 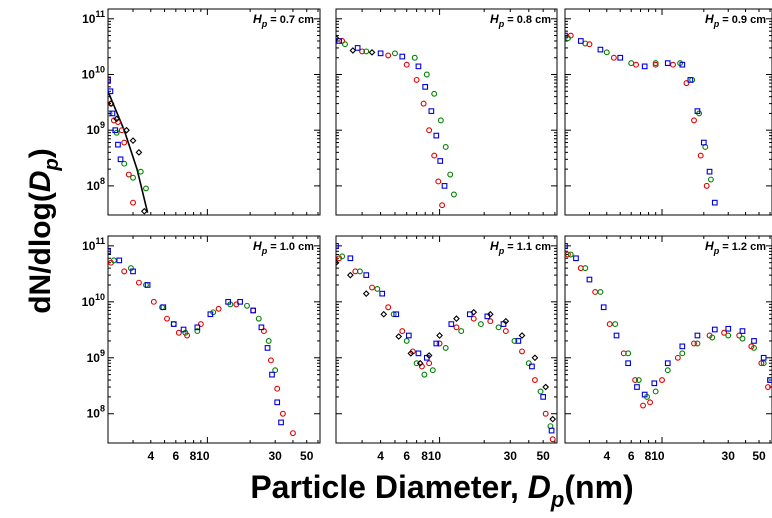 I want to click on panel-label: Hp = 1.2 cm, so click(x=735, y=247).